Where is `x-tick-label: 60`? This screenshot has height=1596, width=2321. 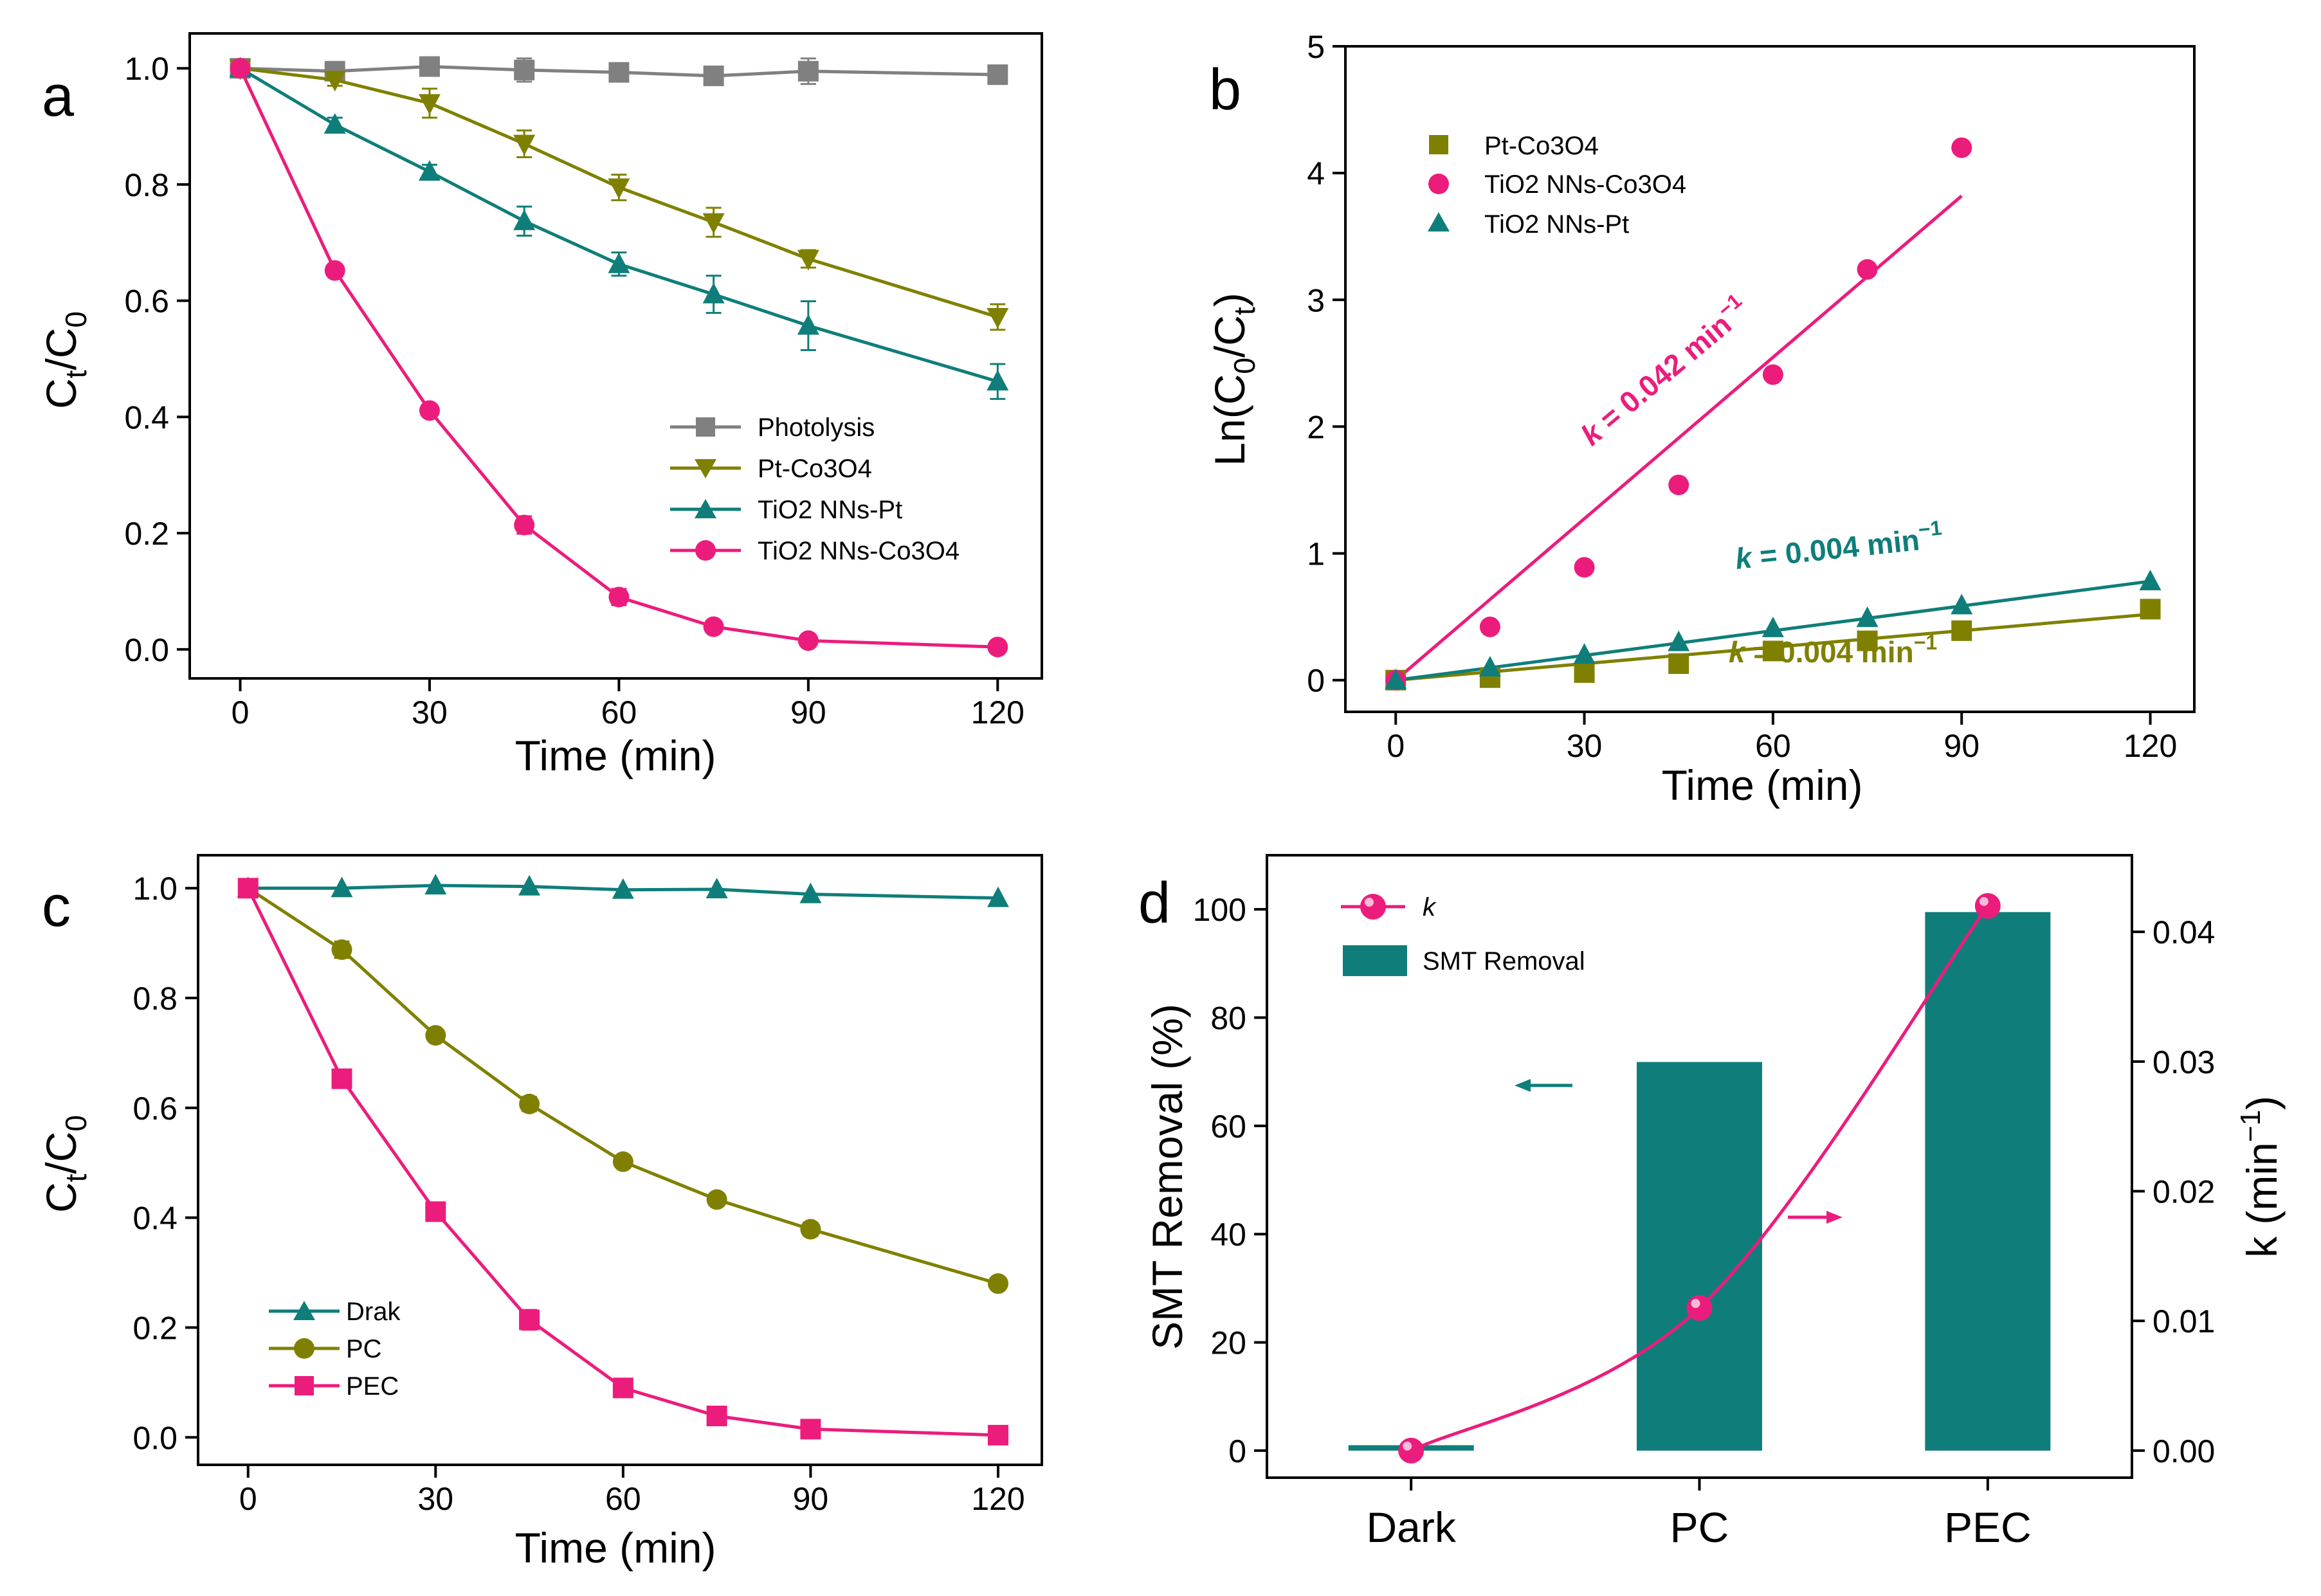
x-tick-label: 60 is located at coordinates (1773, 746).